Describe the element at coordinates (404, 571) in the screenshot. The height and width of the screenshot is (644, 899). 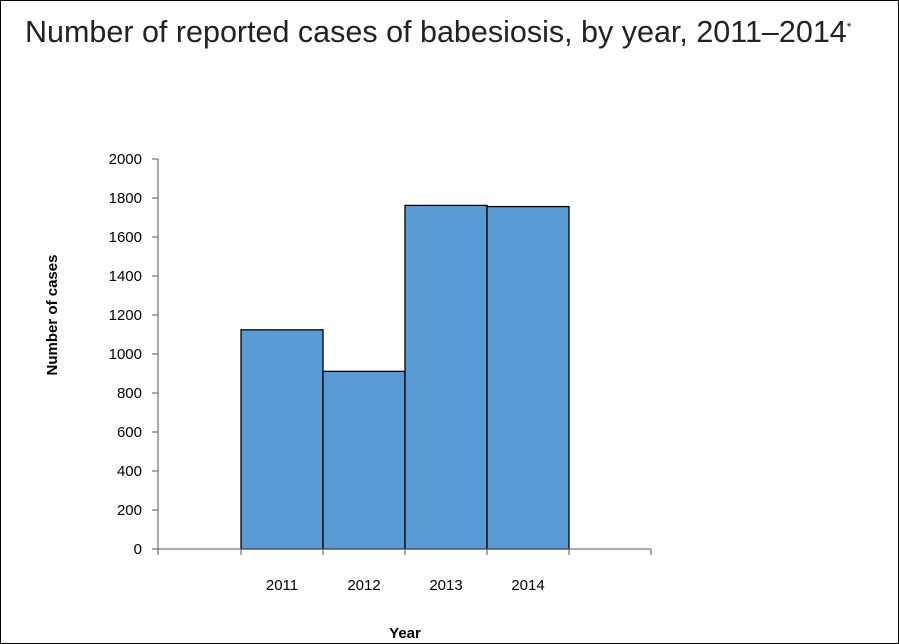
I see `x-axis: 2011 2012 2013 2014` at that location.